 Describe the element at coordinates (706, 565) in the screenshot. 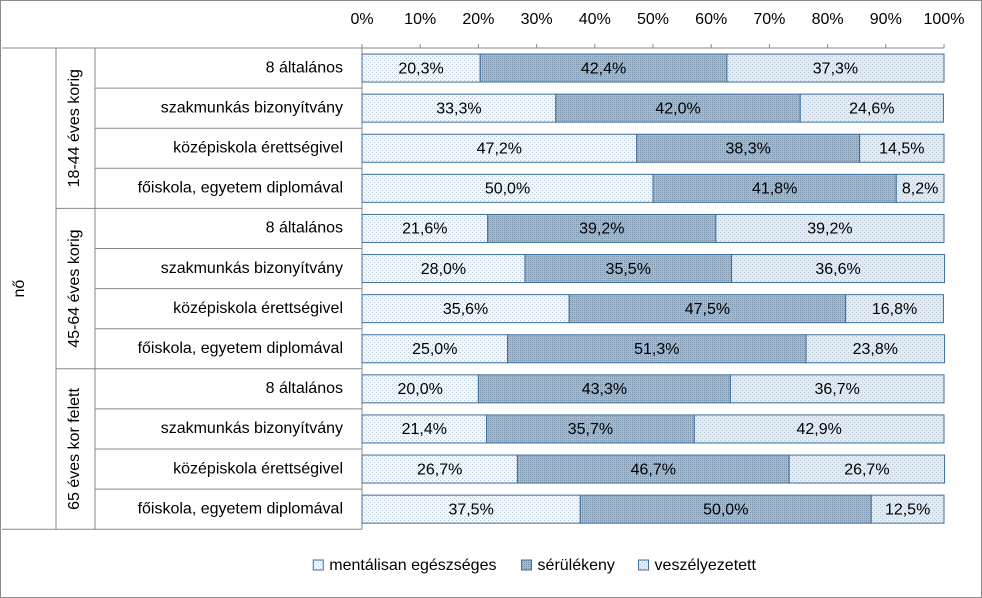

I see `legend-label: veszélyezetett` at that location.